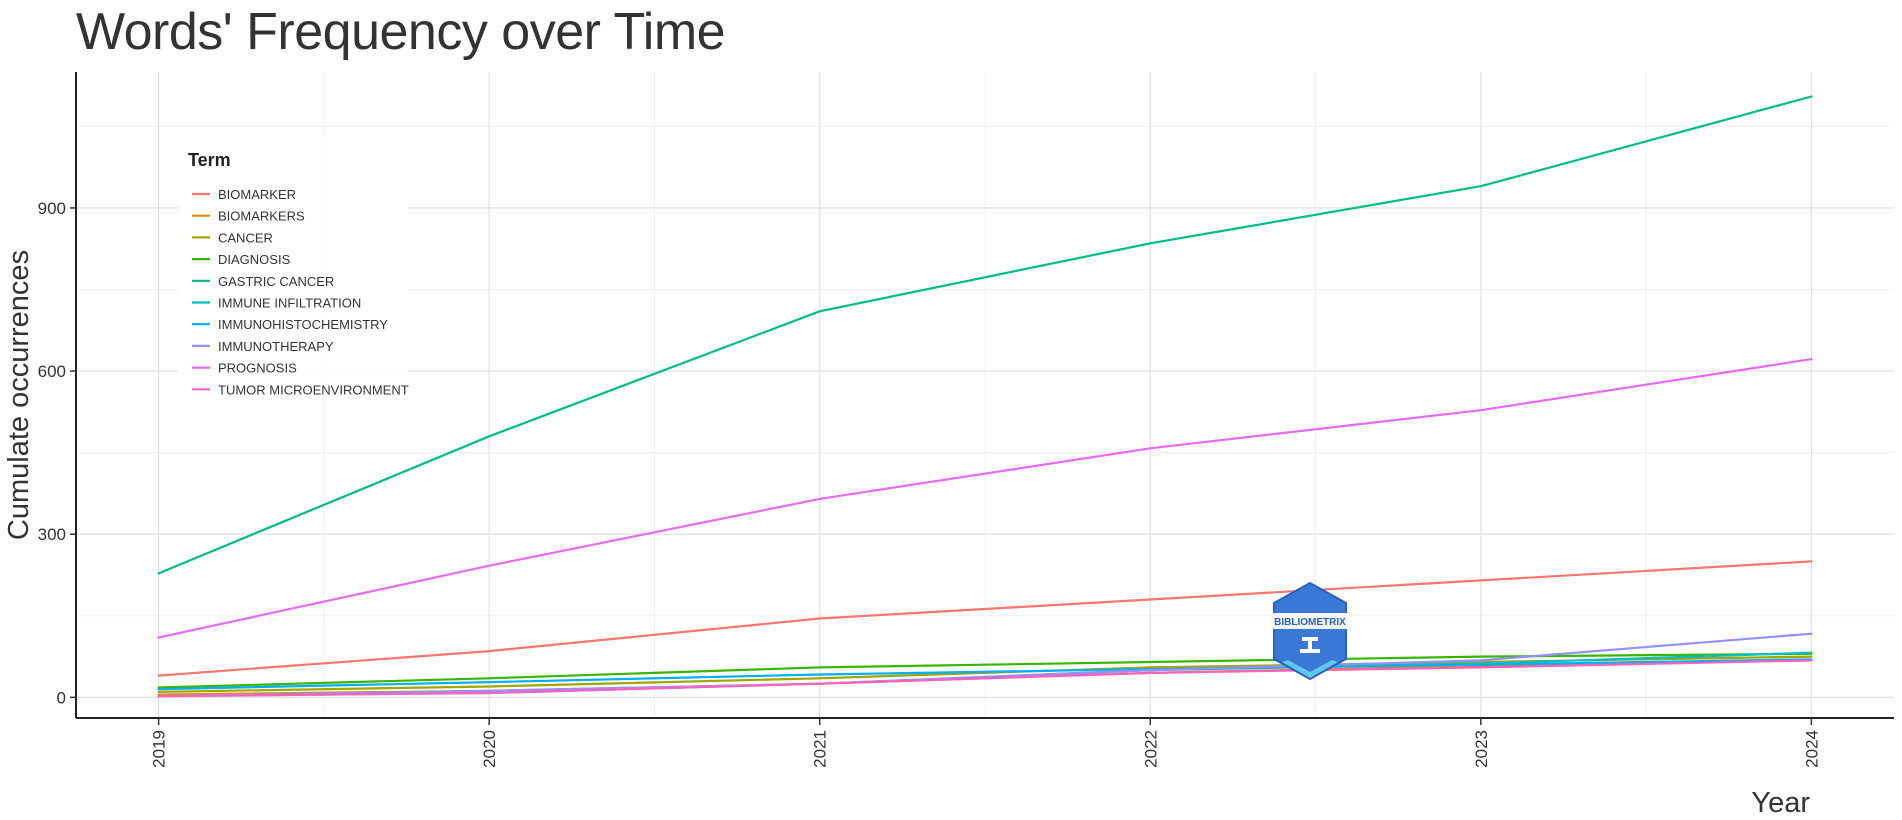 The width and height of the screenshot is (1902, 820). I want to click on watermark-banner, so click(1310, 621).